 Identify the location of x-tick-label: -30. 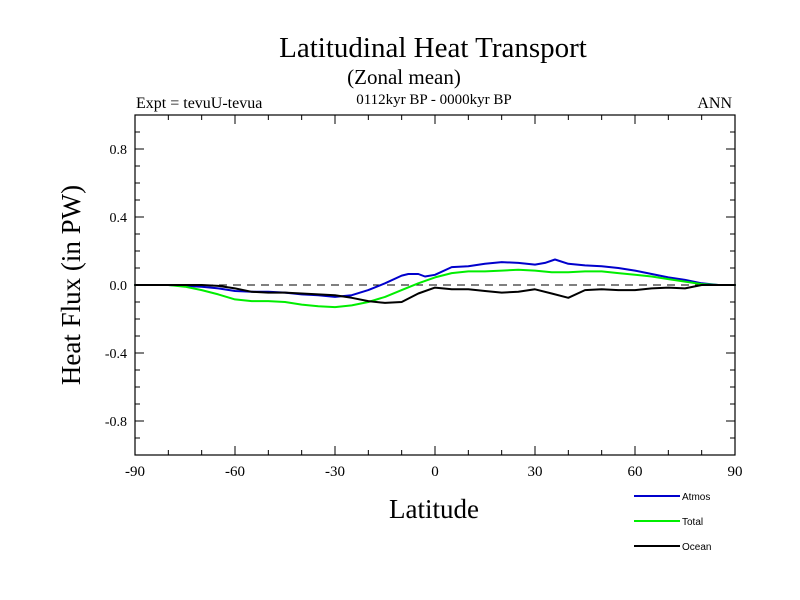
(335, 472).